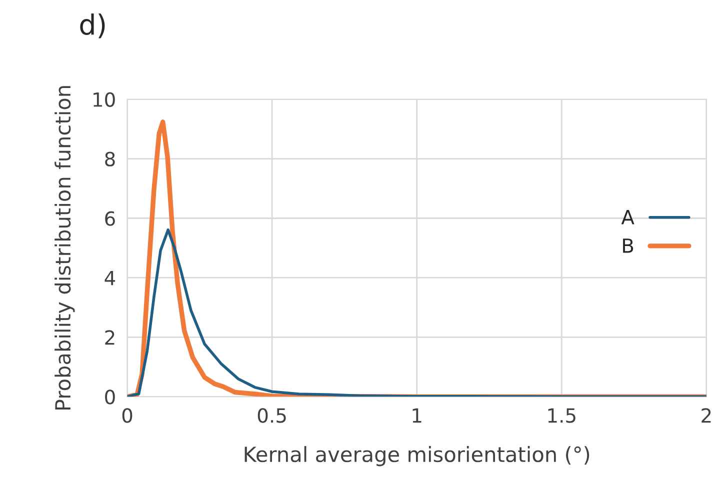 The height and width of the screenshot is (494, 715). What do you see at coordinates (417, 415) in the screenshot?
I see `x-tick-label: 1` at bounding box center [417, 415].